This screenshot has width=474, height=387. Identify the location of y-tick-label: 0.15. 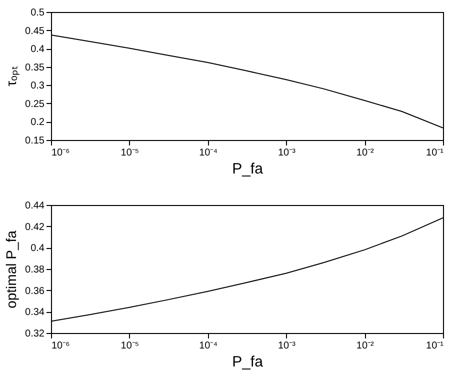
(35, 141).